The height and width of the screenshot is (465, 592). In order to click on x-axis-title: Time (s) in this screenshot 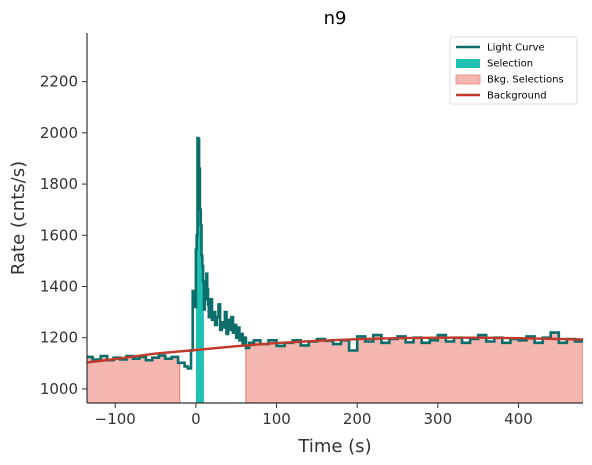, I will do `click(334, 446)`.